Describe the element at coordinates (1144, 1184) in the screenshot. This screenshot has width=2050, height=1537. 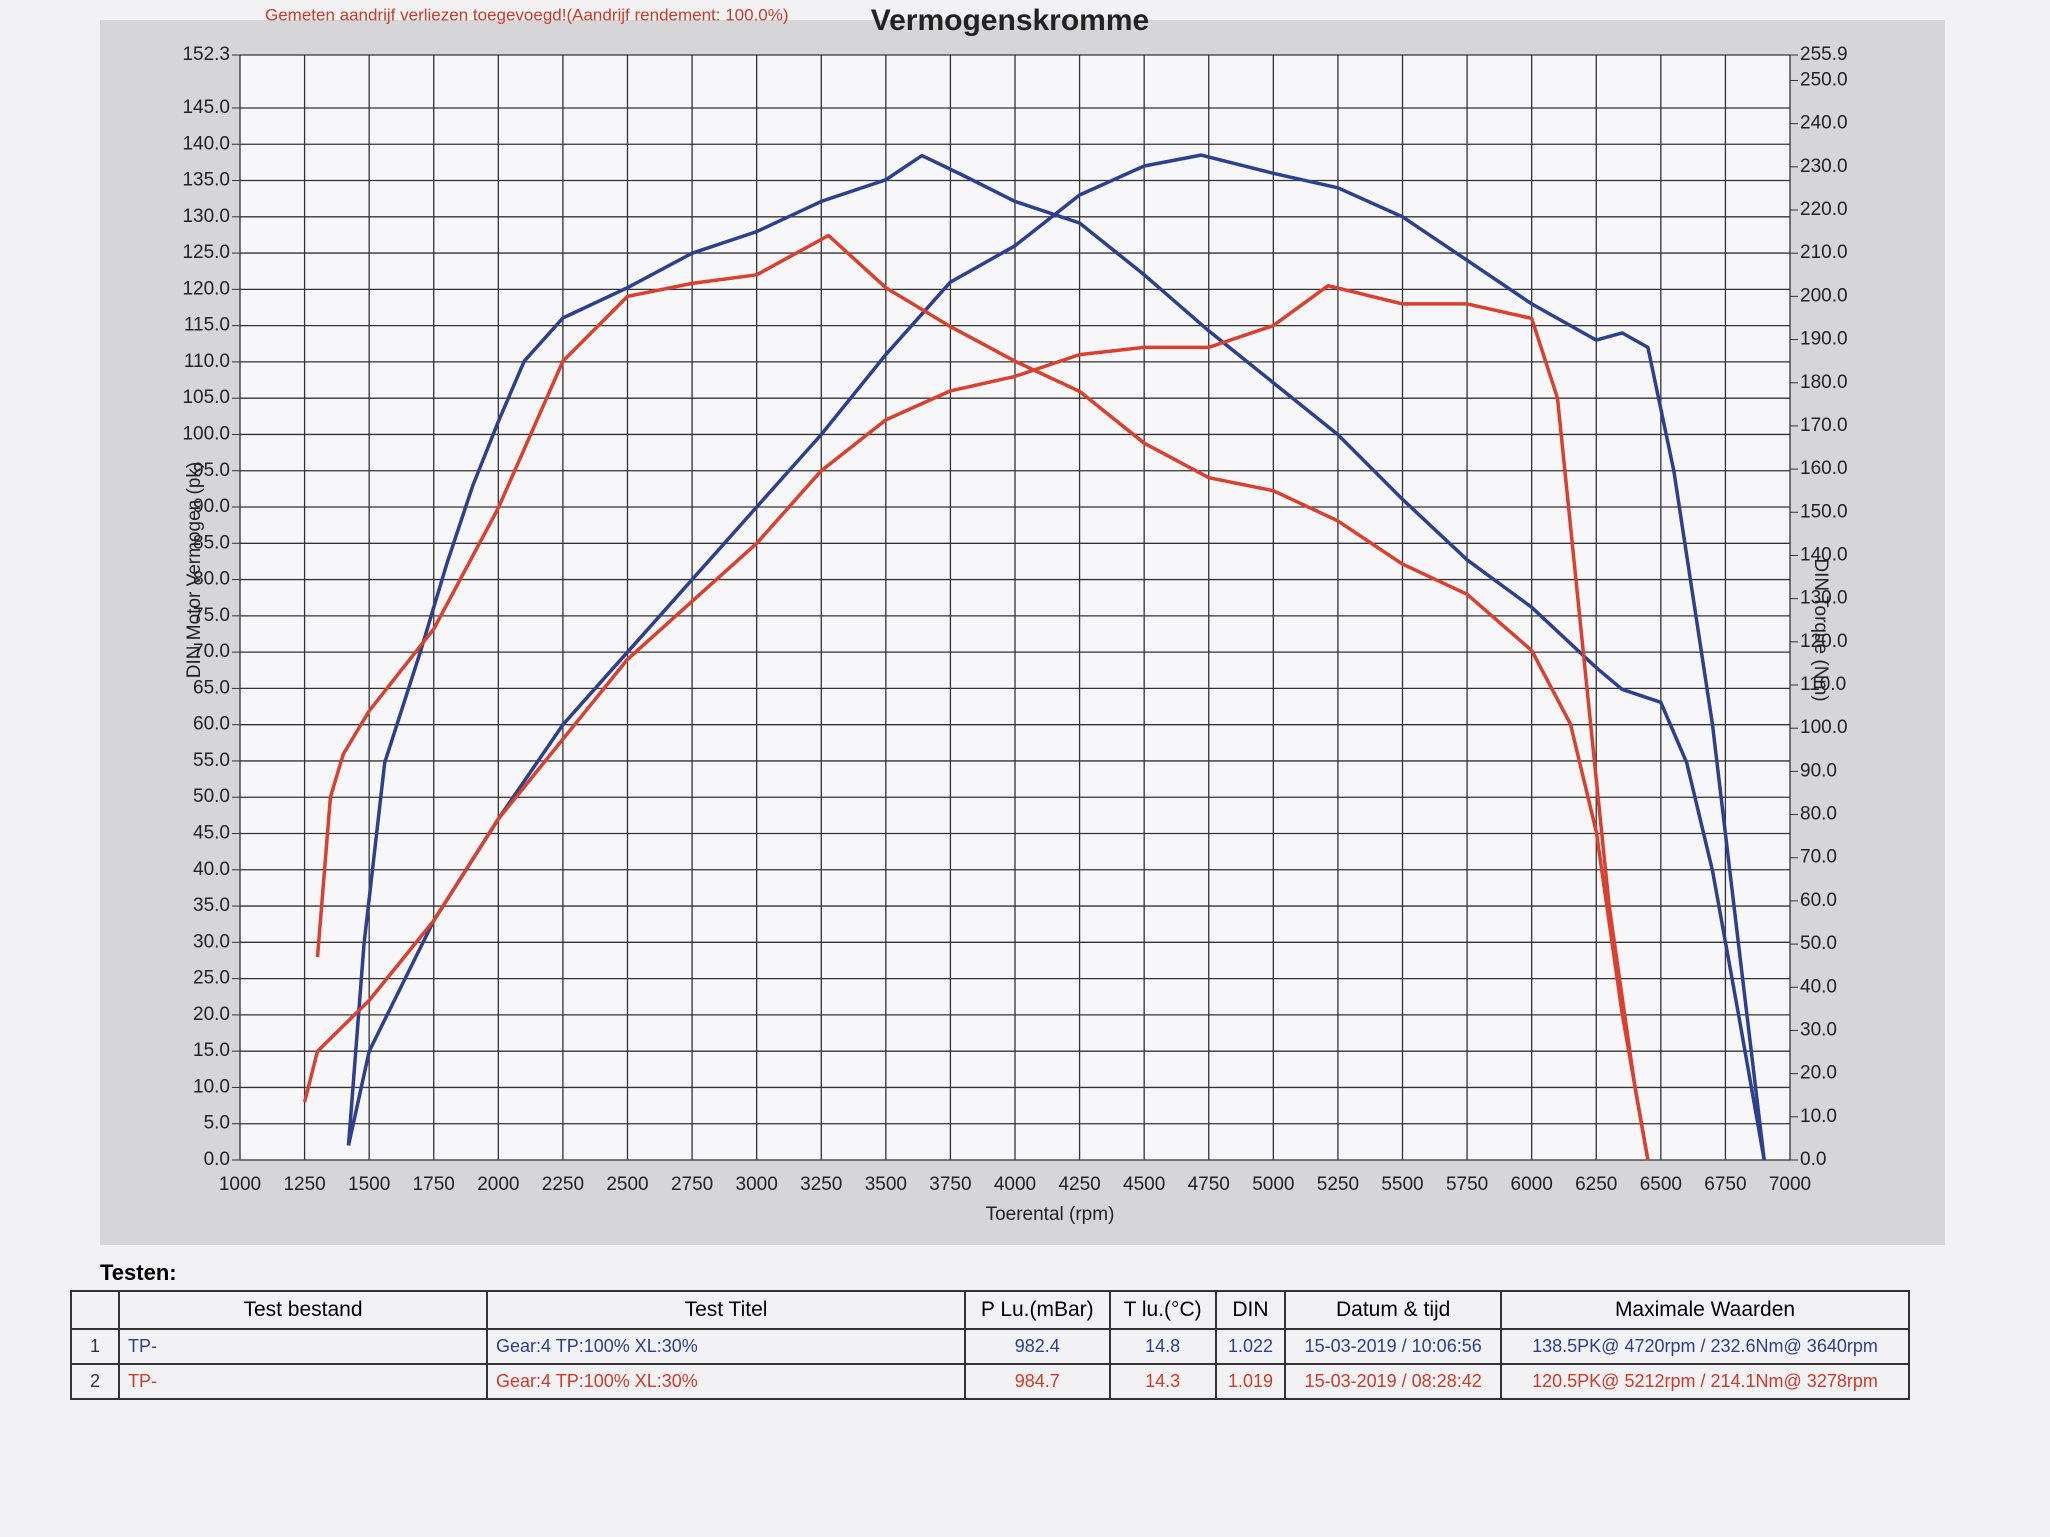
I see `x-tick-label: 4500` at that location.